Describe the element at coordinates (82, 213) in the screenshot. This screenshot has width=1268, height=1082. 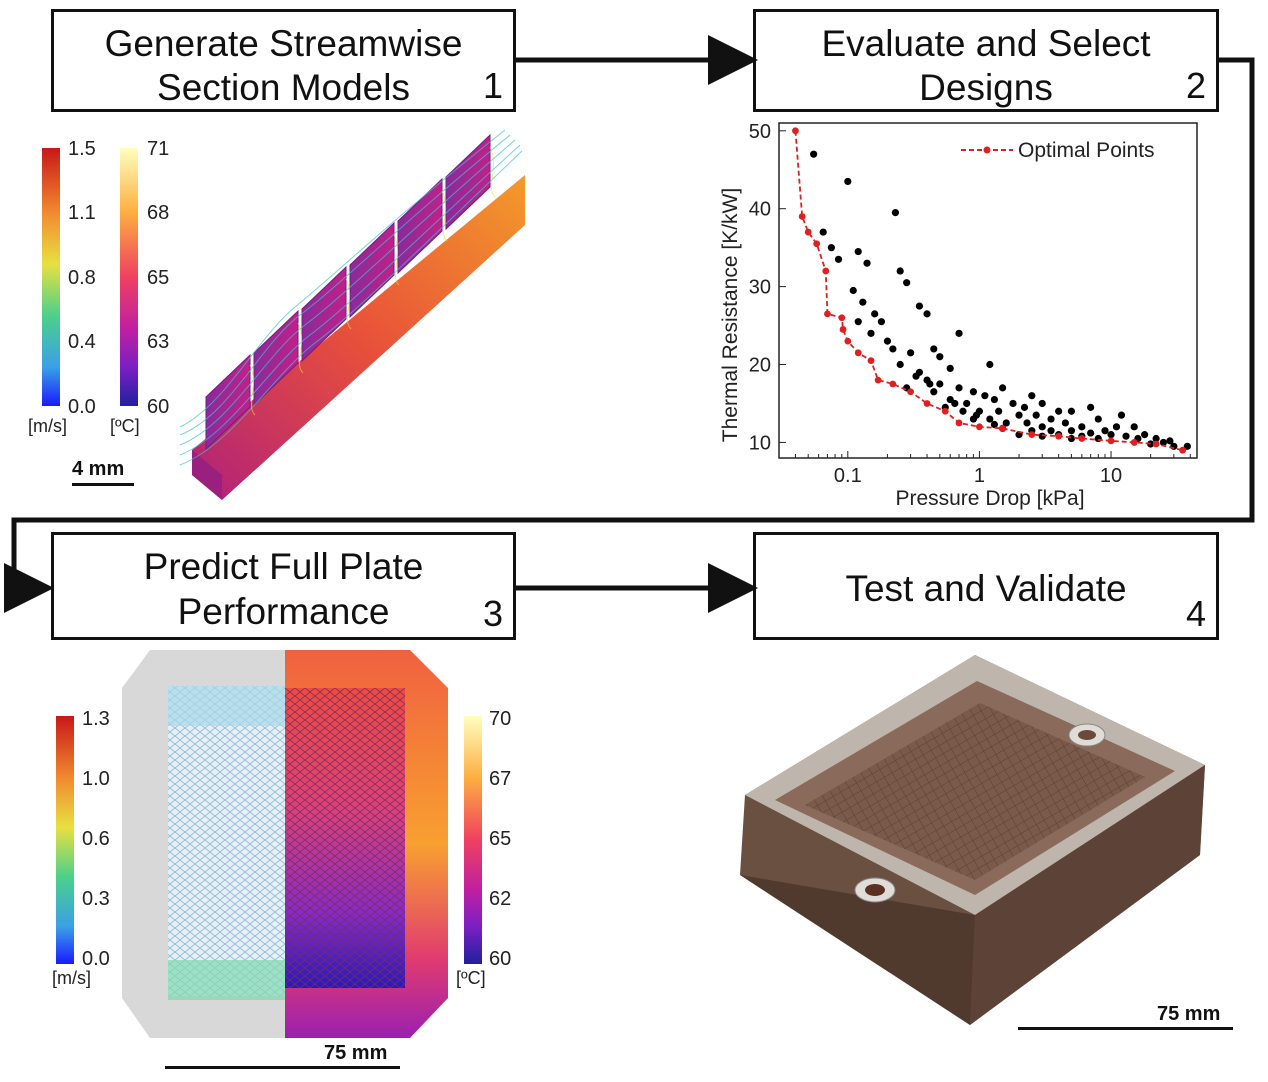
I see `p1-velocity-tick-1: 1.1` at that location.